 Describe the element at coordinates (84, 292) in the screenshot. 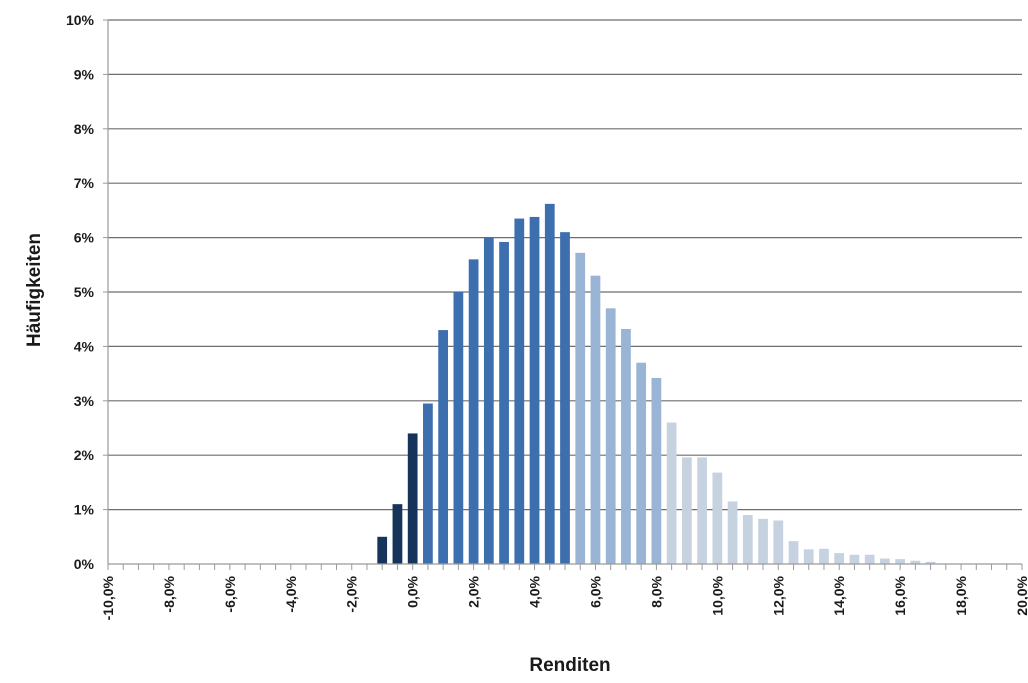

I see `y-tick-label: 5%` at that location.